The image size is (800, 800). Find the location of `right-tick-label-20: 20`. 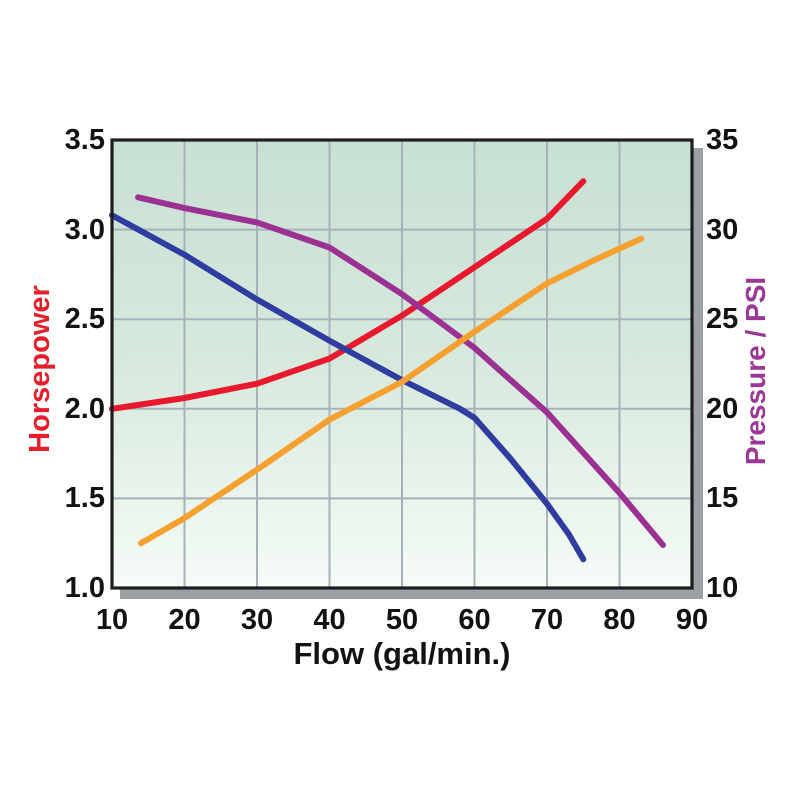

right-tick-label-20: 20 is located at coordinates (722, 408).